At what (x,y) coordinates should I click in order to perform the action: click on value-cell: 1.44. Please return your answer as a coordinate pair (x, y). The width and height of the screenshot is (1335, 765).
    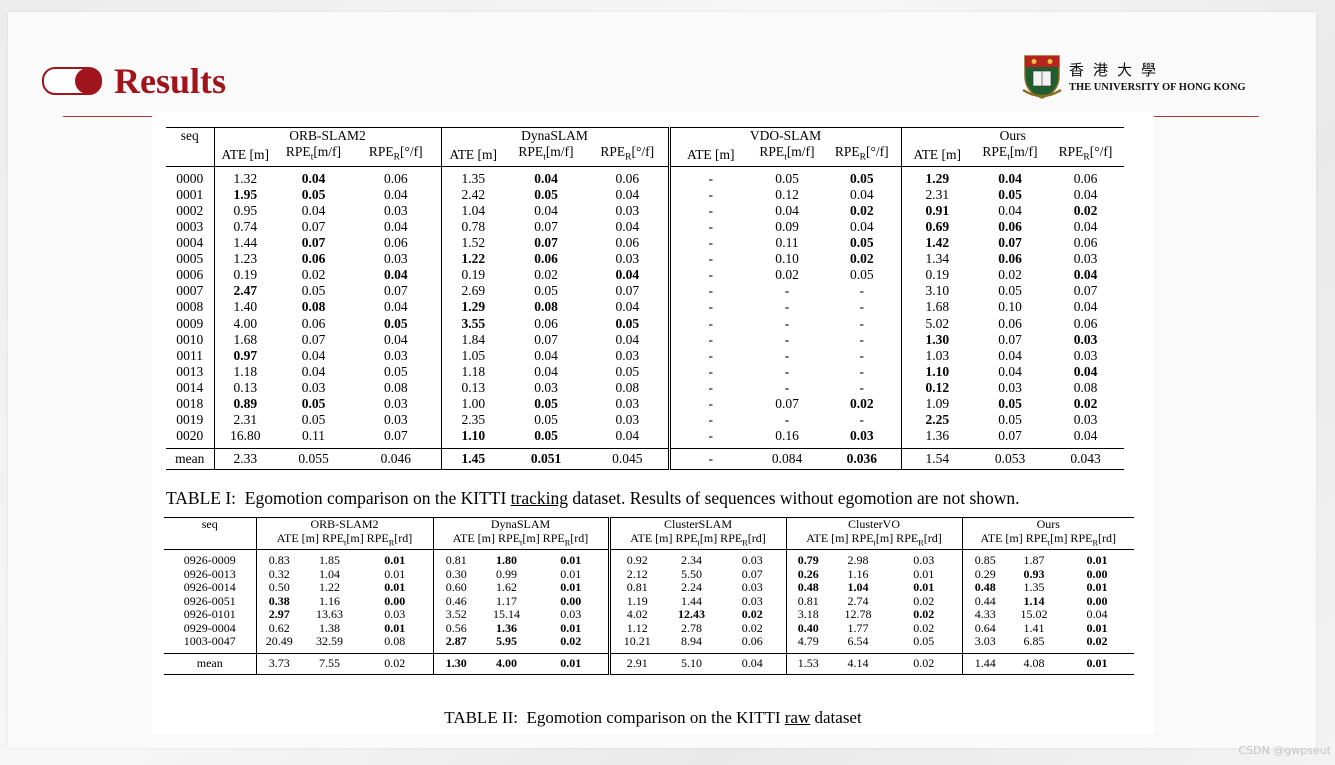
    Looking at the image, I should click on (691, 600).